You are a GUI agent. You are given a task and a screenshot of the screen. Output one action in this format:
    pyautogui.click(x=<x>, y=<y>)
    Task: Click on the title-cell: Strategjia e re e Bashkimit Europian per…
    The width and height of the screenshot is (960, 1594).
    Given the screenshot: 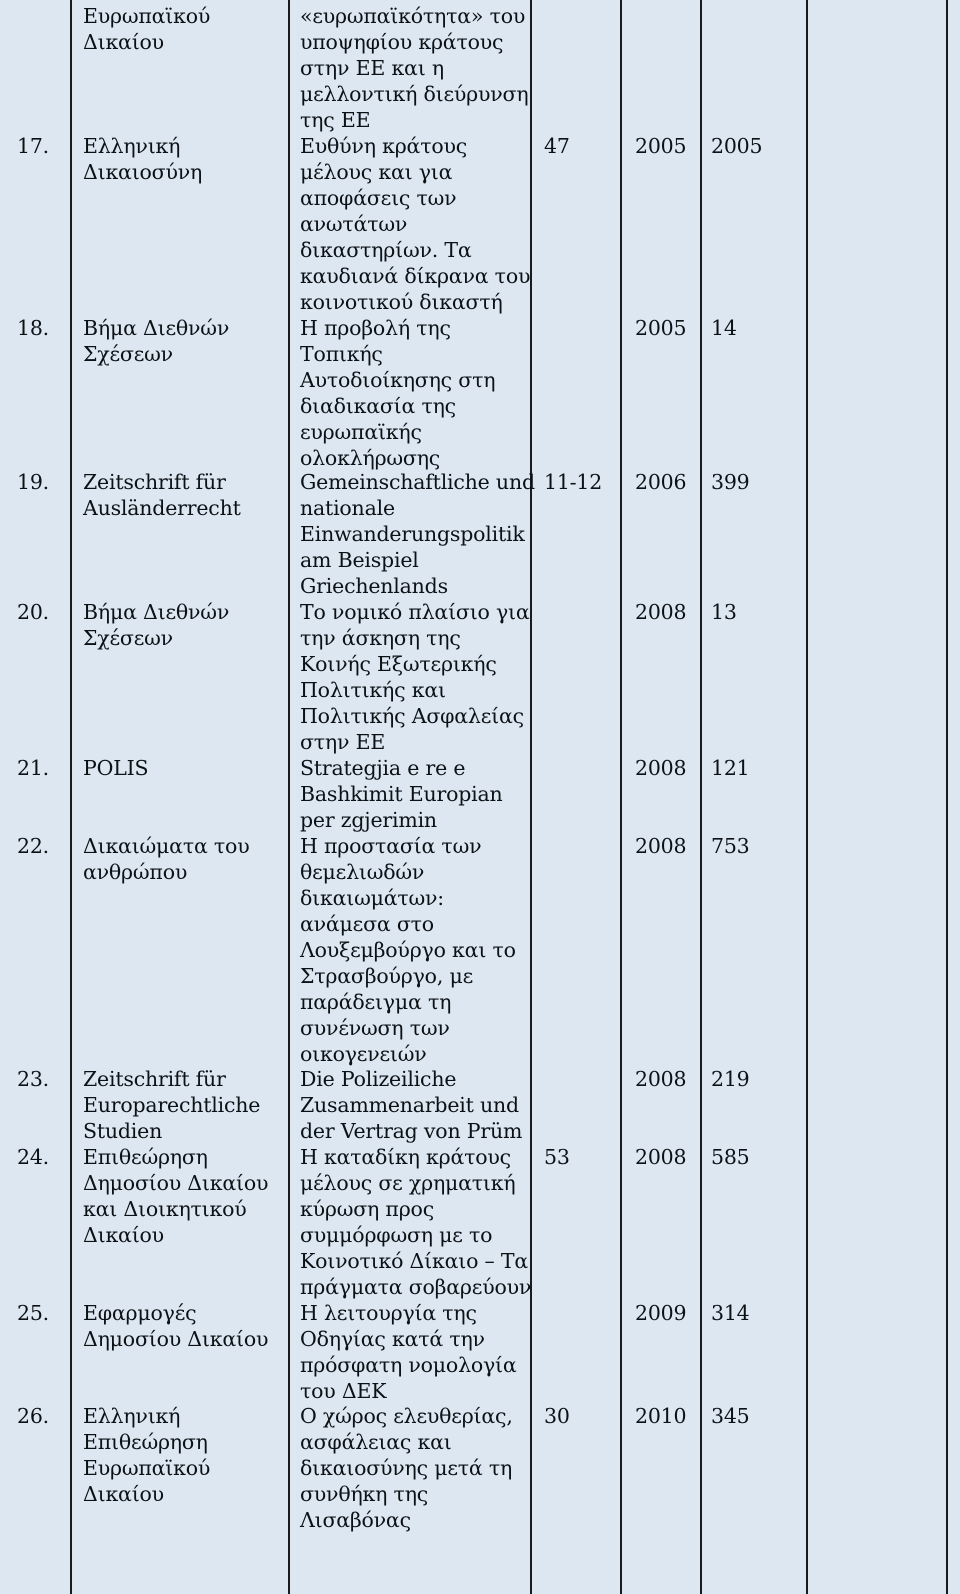 What is the action you would take?
    pyautogui.click(x=401, y=794)
    